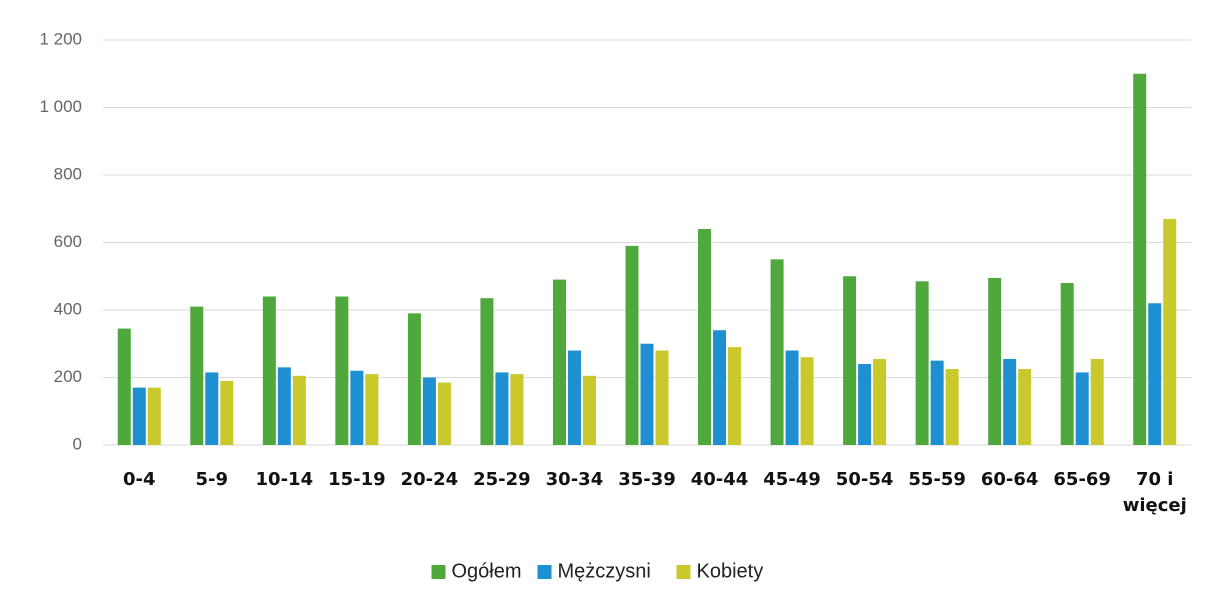 Image resolution: width=1205 pixels, height=604 pixels. What do you see at coordinates (604, 571) in the screenshot?
I see `legend-label: Mężczysni` at bounding box center [604, 571].